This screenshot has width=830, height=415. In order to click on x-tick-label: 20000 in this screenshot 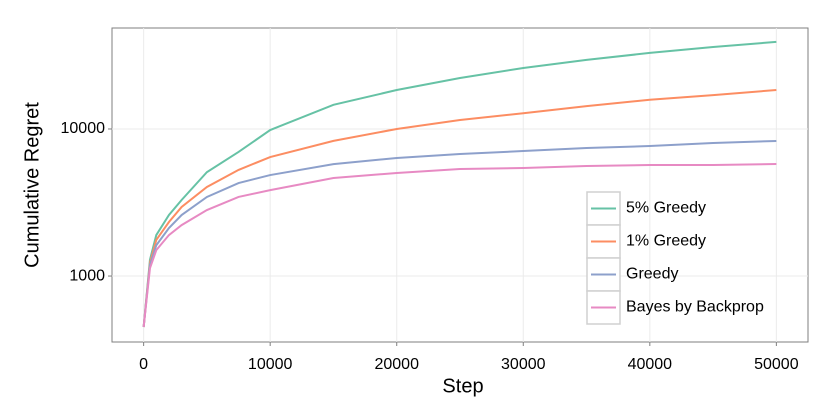, I will do `click(396, 364)`.